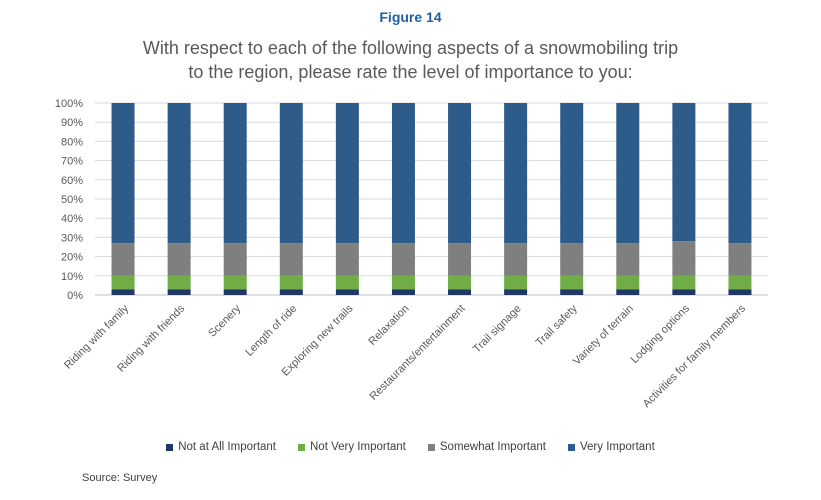  What do you see at coordinates (358, 447) in the screenshot?
I see `legend-label: Not Very Important` at bounding box center [358, 447].